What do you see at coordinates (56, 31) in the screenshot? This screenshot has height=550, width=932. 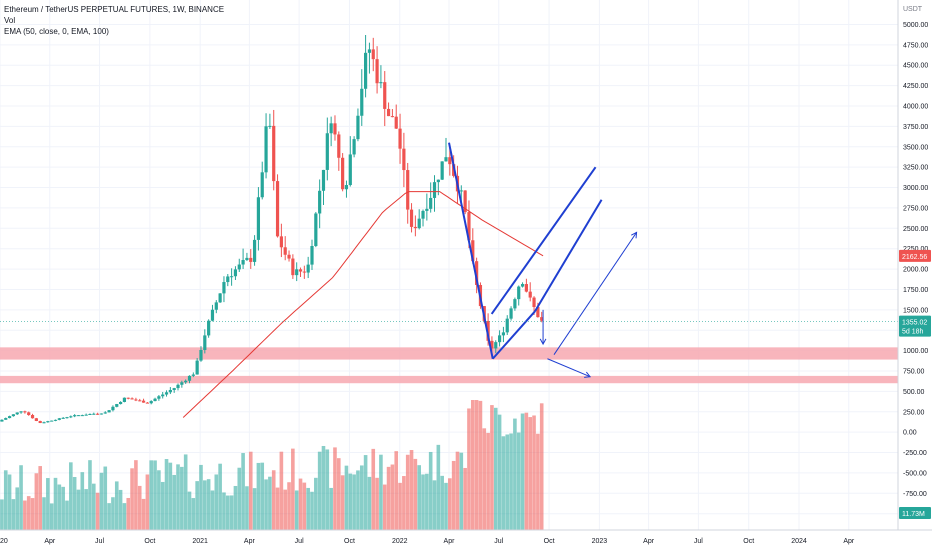 I see `ema-indicator-label: EMA (50, close, 0, EMA, 100)` at bounding box center [56, 31].